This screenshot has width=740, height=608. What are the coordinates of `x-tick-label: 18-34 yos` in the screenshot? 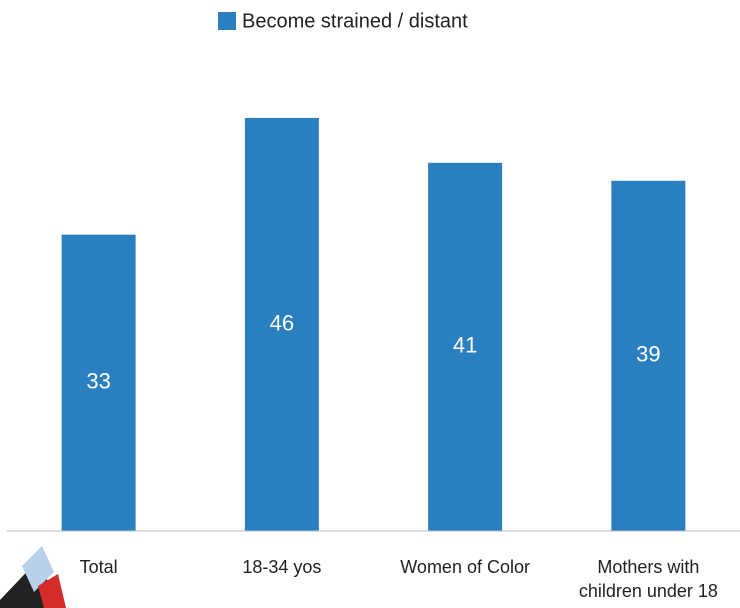 It's located at (282, 567).